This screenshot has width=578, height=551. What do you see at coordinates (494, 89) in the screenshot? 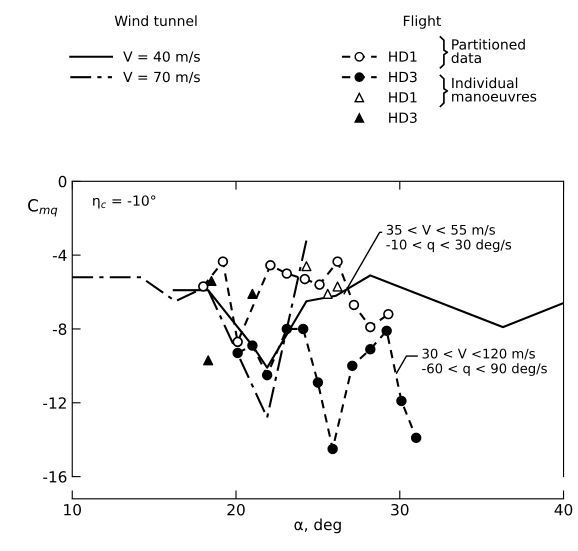
I see `text: Individual manoeuvres` at bounding box center [494, 89].